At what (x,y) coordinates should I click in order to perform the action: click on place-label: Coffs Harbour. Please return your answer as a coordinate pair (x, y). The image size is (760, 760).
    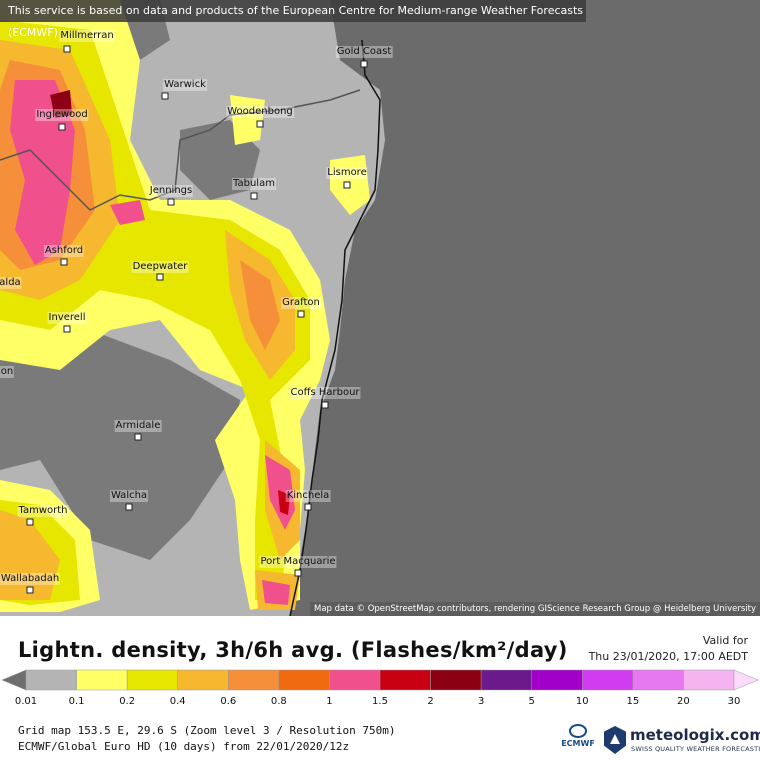
    Looking at the image, I should click on (325, 393).